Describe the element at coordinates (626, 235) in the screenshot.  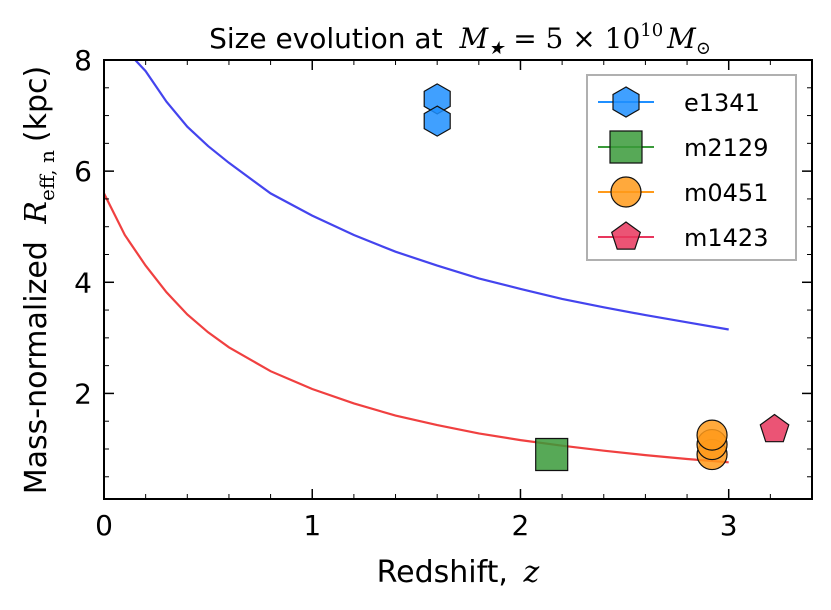
I see `legend-marker-m1423` at that location.